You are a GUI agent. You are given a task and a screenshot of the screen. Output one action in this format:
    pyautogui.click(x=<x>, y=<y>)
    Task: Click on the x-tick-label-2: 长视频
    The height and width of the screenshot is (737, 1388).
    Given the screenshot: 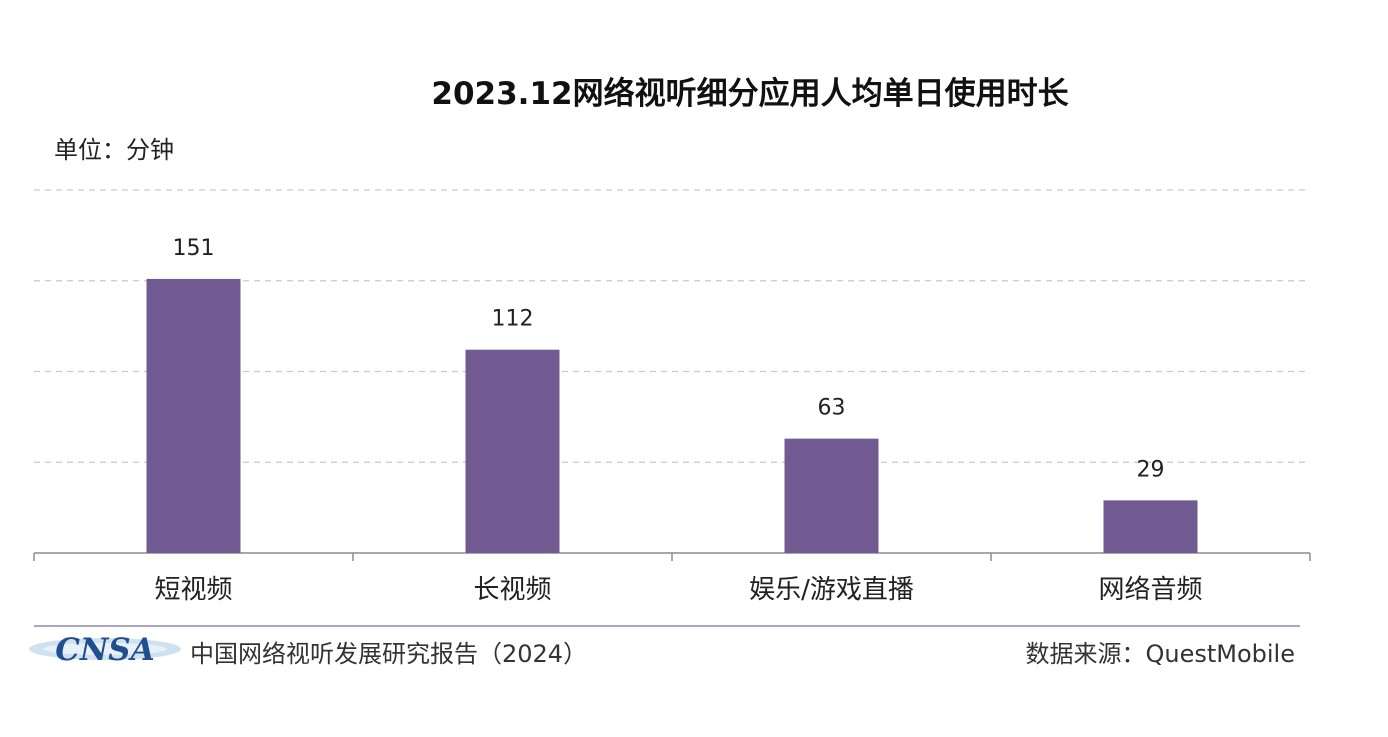 What is the action you would take?
    pyautogui.click(x=512, y=590)
    